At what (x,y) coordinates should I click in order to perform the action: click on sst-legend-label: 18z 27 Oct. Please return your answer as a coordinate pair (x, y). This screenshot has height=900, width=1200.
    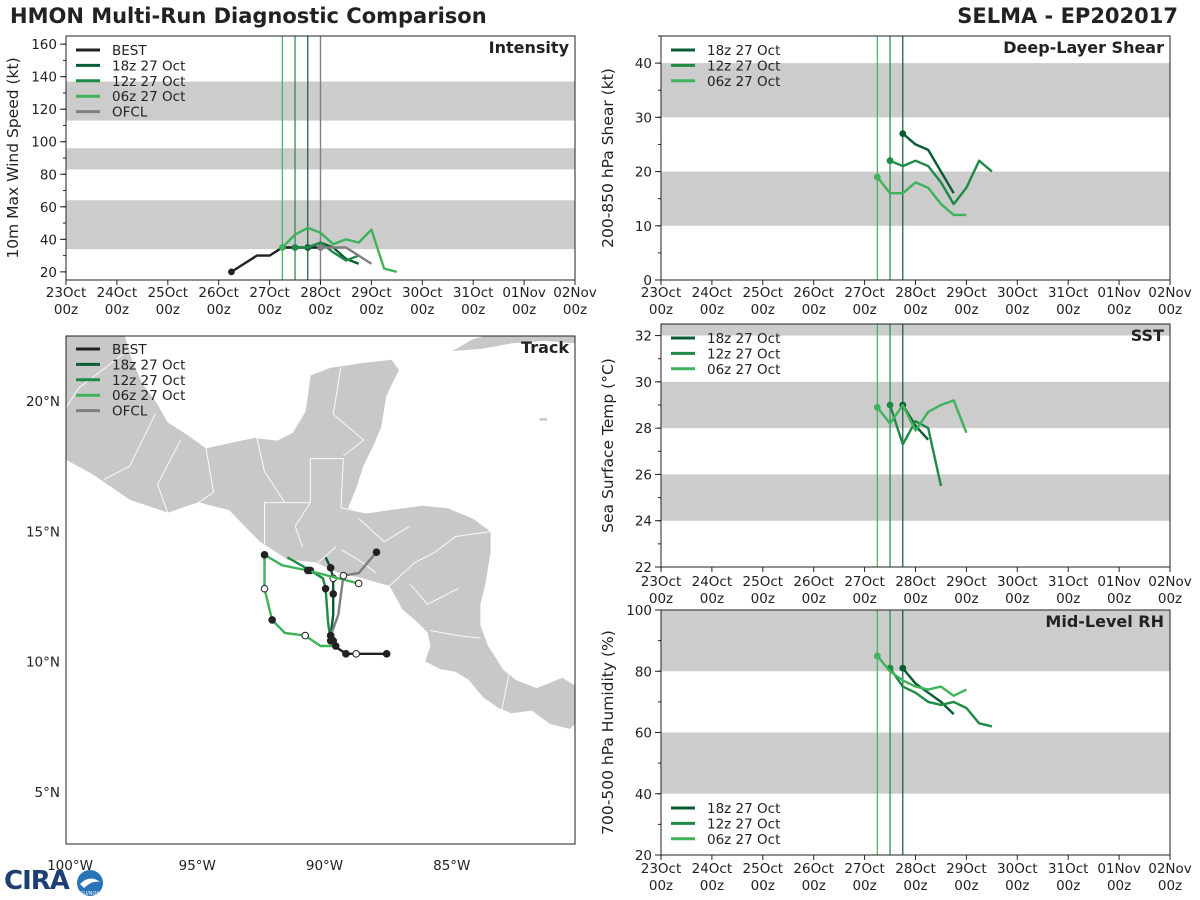
    Looking at the image, I should click on (743, 339).